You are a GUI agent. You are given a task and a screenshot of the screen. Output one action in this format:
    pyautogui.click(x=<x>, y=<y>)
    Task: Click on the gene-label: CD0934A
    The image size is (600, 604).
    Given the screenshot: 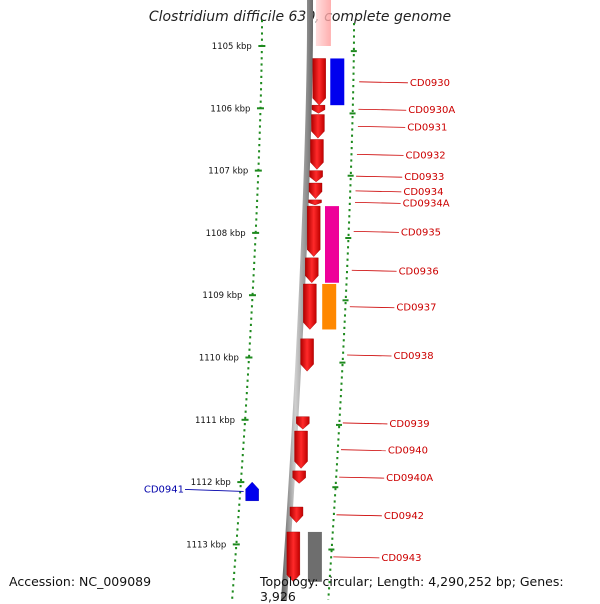 What is the action you would take?
    pyautogui.click(x=426, y=203)
    